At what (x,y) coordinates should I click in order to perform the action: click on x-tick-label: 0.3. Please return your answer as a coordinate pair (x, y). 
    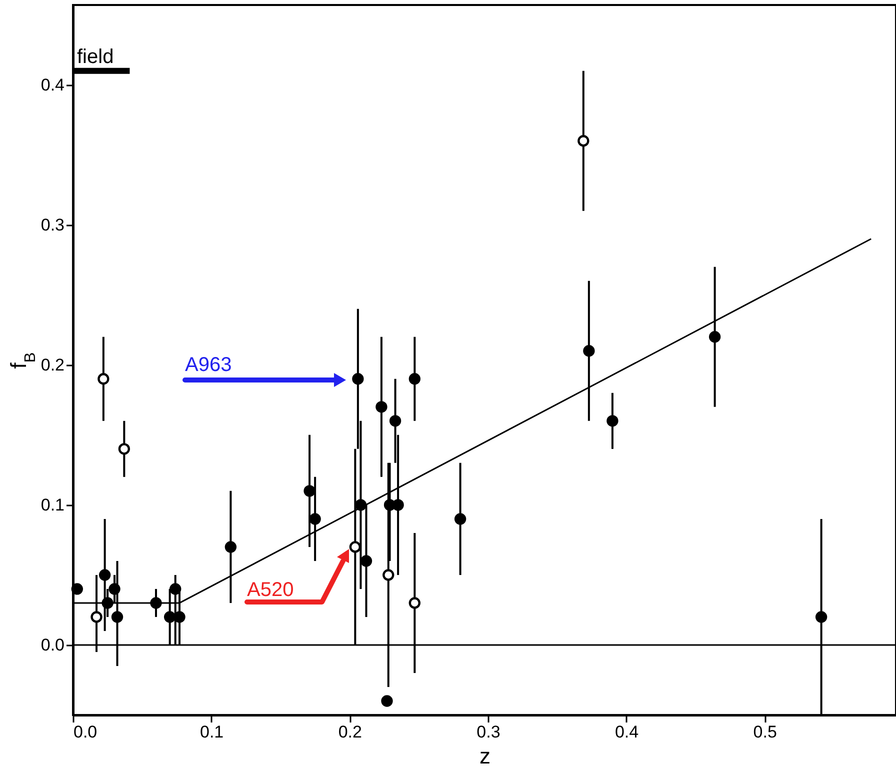
    Looking at the image, I should click on (488, 732).